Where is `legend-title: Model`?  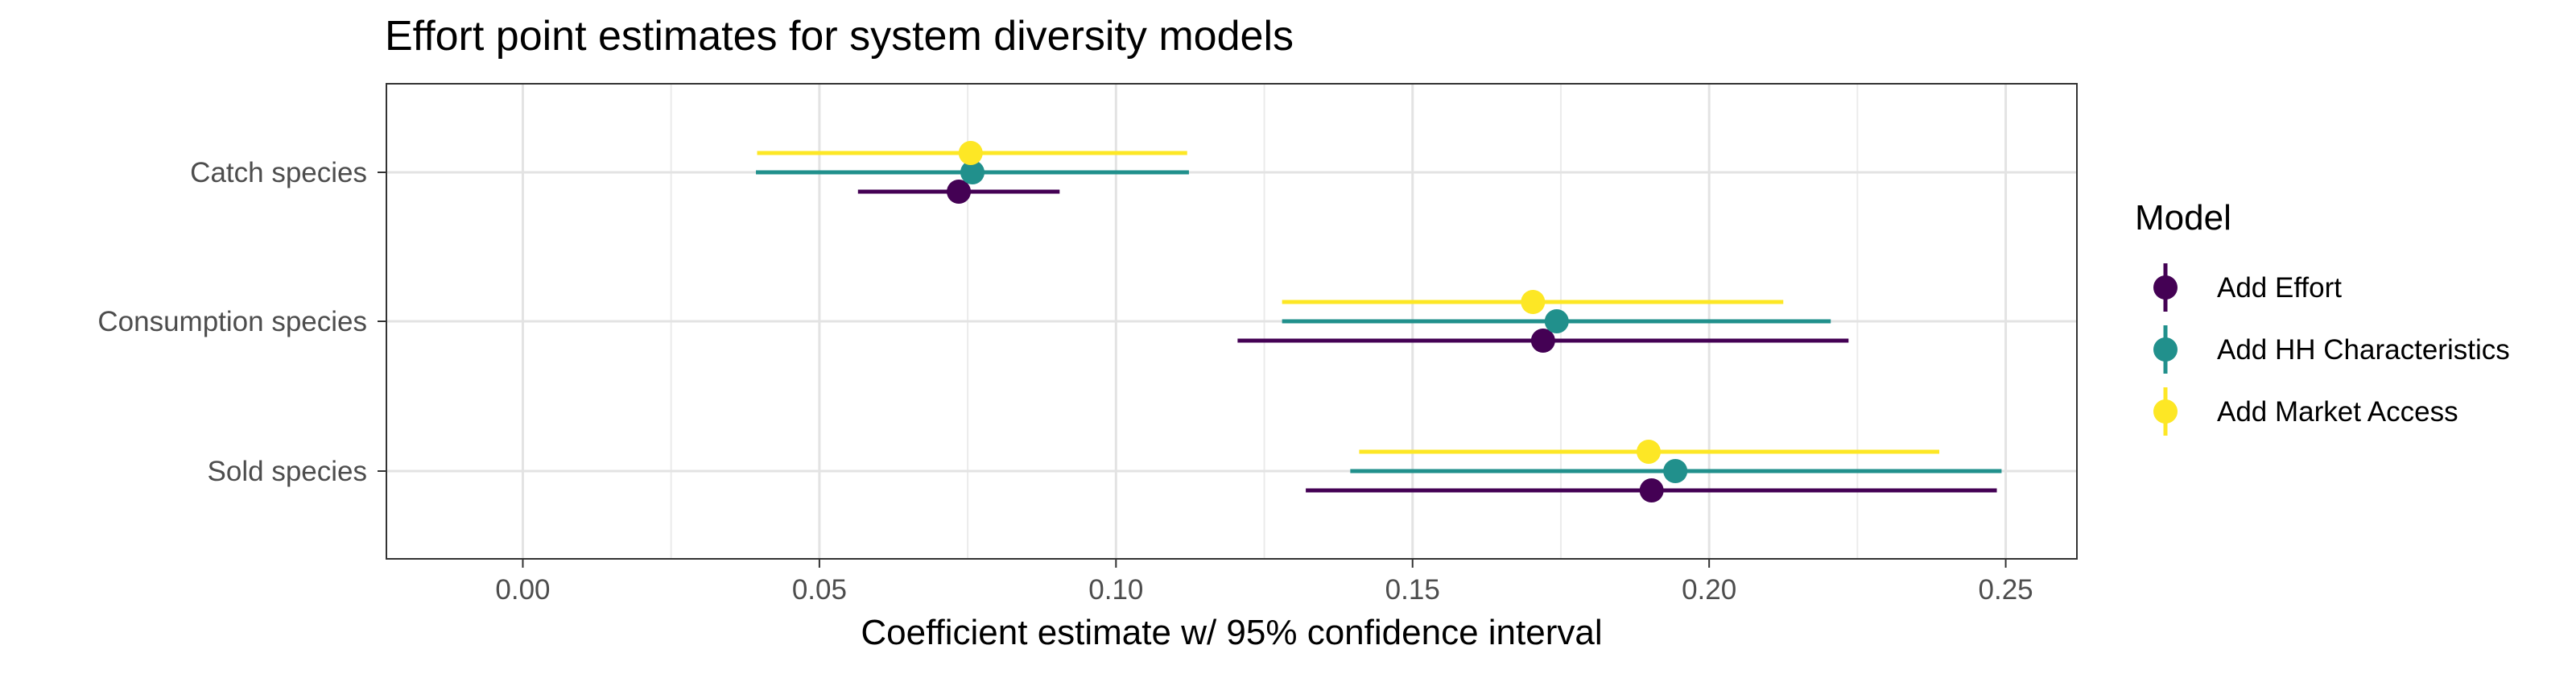
legend-title: Model is located at coordinates (2183, 218).